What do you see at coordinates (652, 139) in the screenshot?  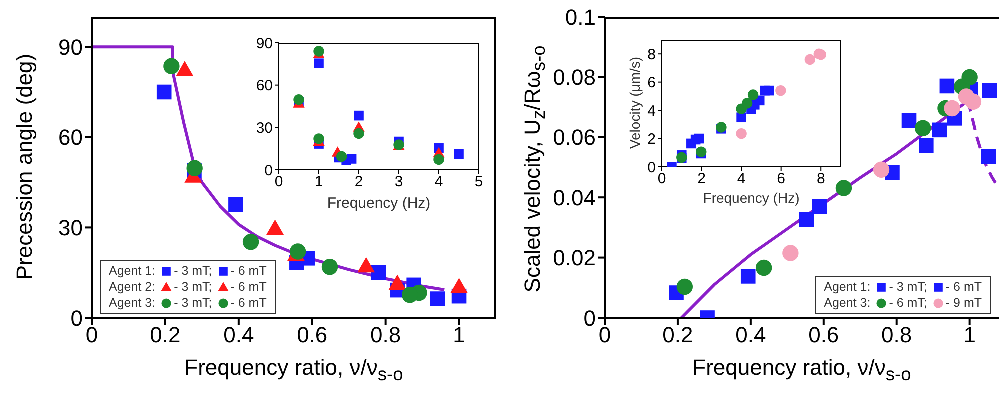 I see `y-tick-label: 2` at bounding box center [652, 139].